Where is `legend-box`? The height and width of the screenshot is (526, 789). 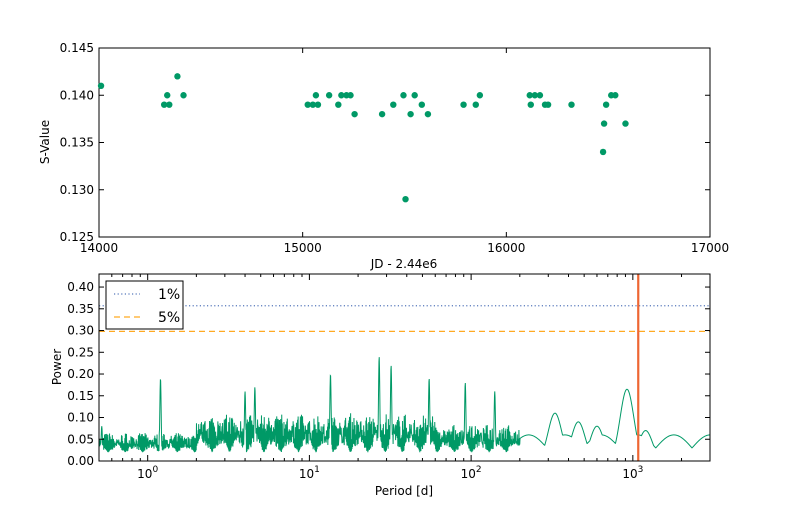 legend-box is located at coordinates (144, 305).